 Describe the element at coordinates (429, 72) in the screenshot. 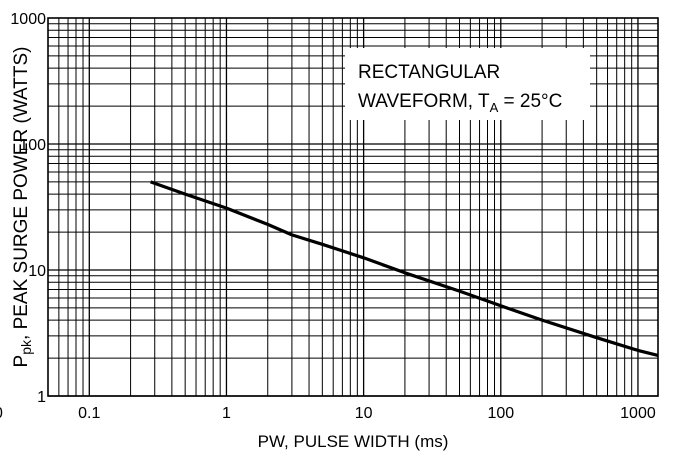

I see `annotation-line-1: RECTANGULAR` at that location.